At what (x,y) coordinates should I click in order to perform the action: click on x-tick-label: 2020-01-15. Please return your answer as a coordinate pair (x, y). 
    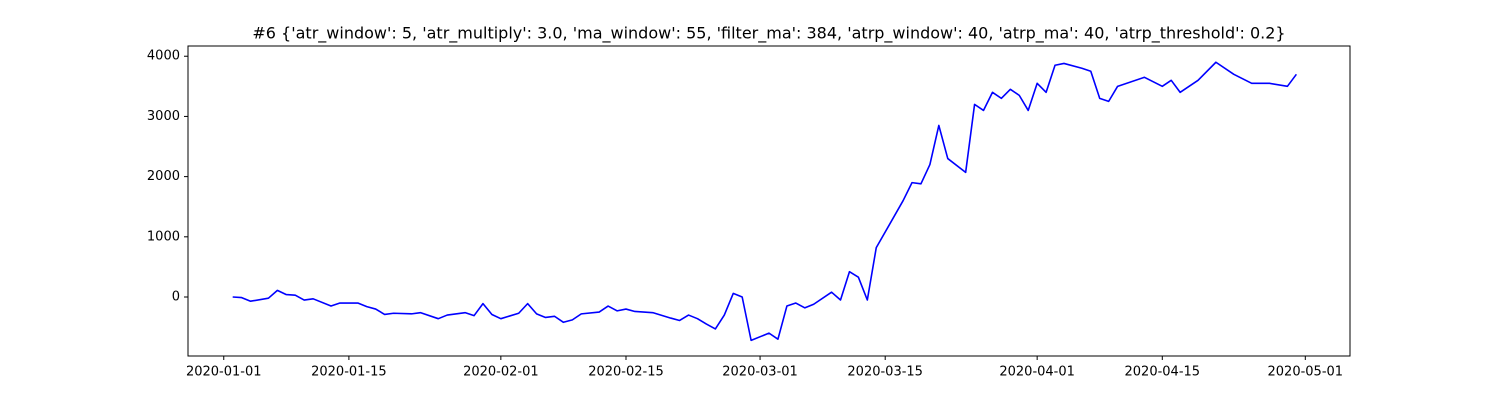
    Looking at the image, I should click on (349, 372).